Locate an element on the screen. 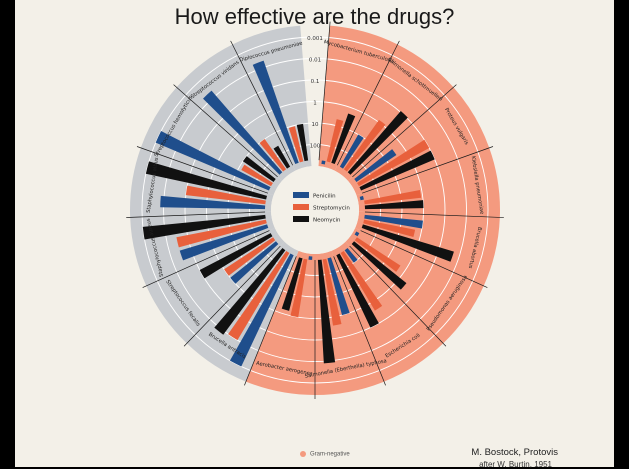 This screenshot has height=469, width=629. scale-label: 0.1 is located at coordinates (315, 82).